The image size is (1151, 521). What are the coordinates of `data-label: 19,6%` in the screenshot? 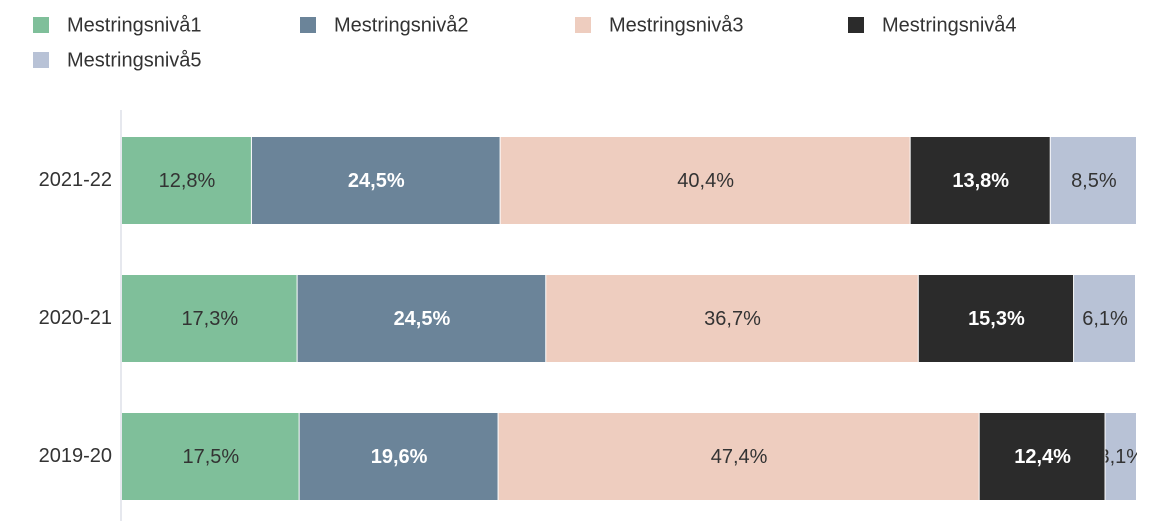 It's located at (399, 457).